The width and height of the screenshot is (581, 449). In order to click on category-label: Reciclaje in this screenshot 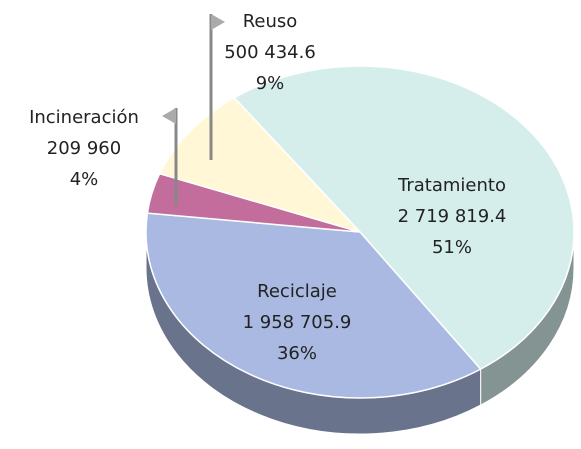, I will do `click(297, 291)`.